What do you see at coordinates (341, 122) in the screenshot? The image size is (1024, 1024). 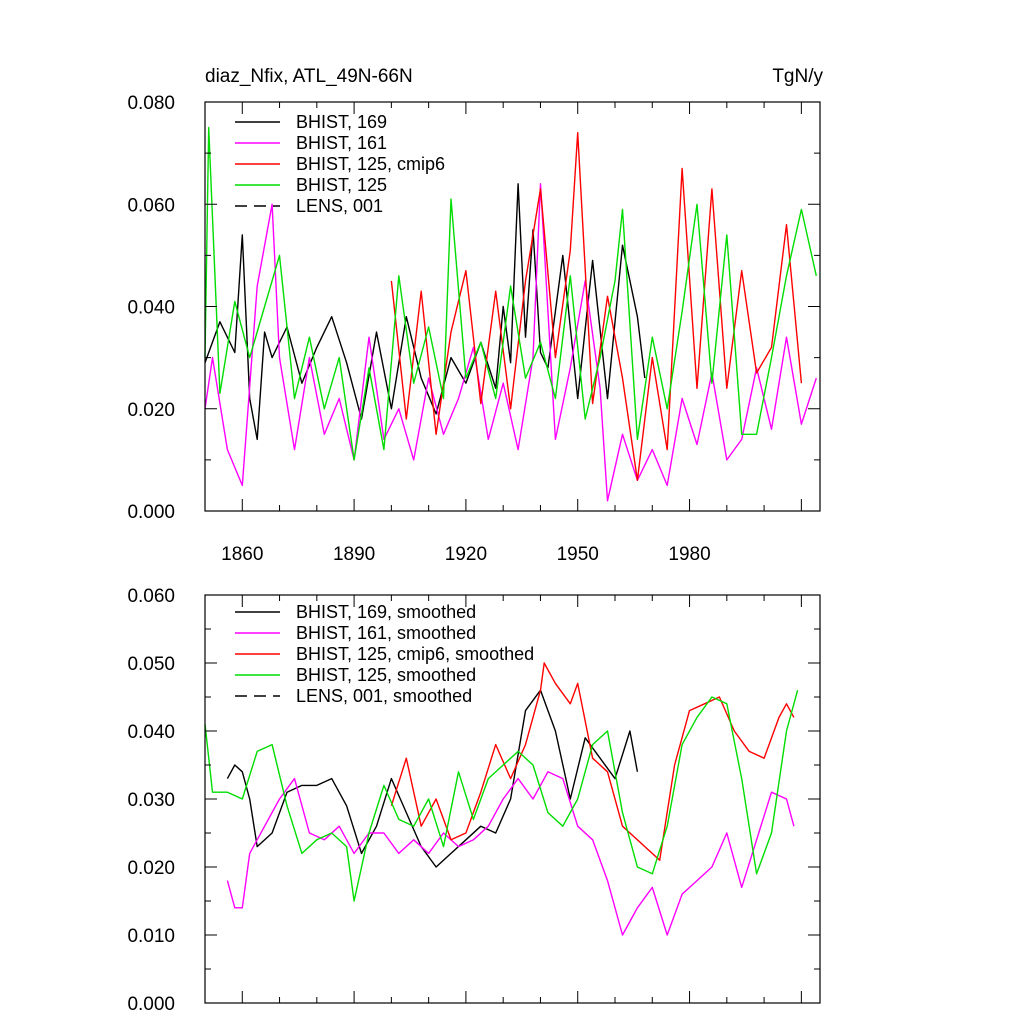 I see `legend-label: BHIST, 169` at bounding box center [341, 122].